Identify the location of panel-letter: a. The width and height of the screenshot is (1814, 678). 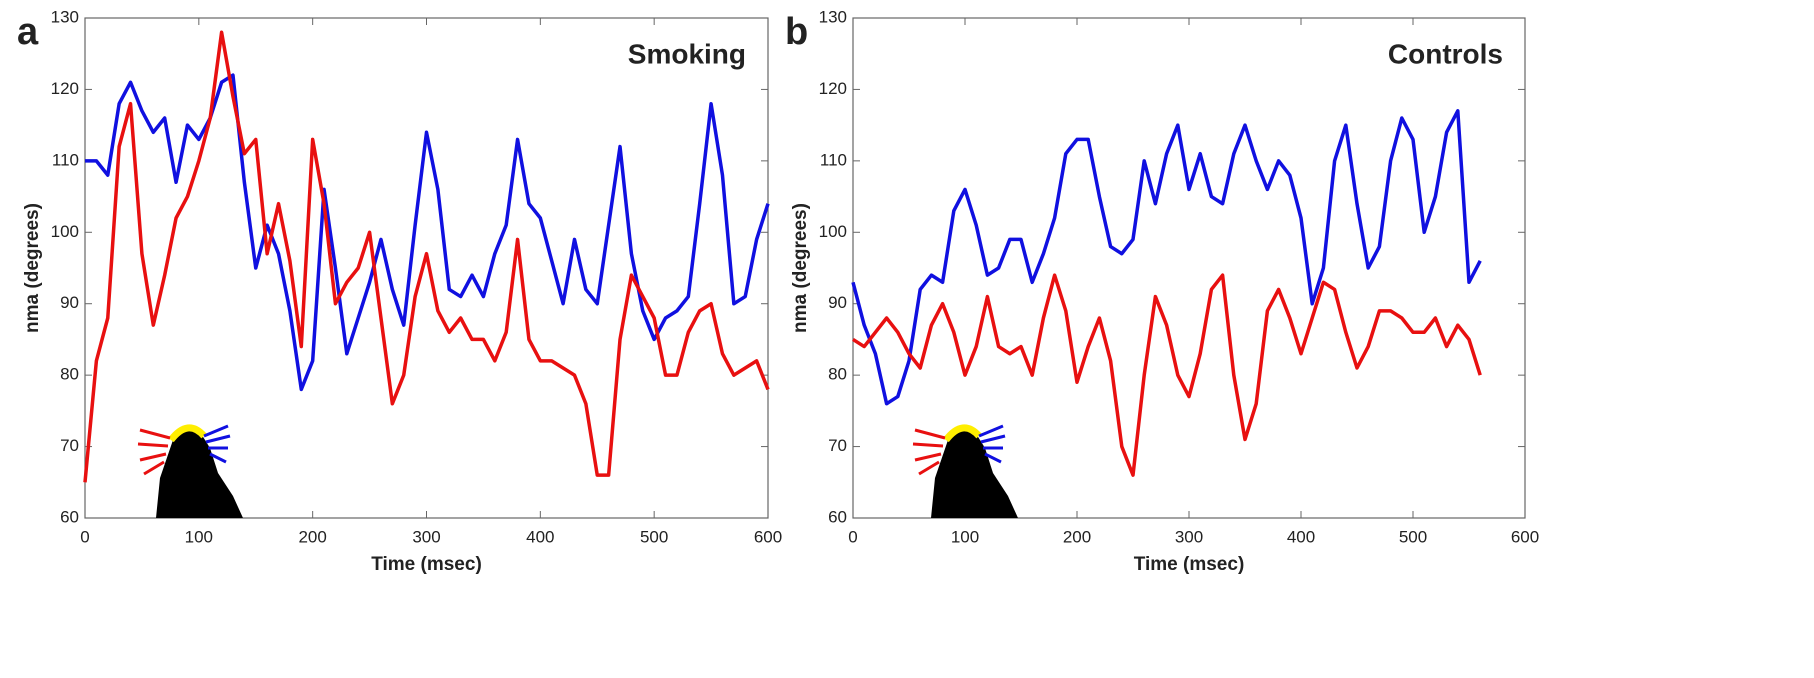
(28, 32).